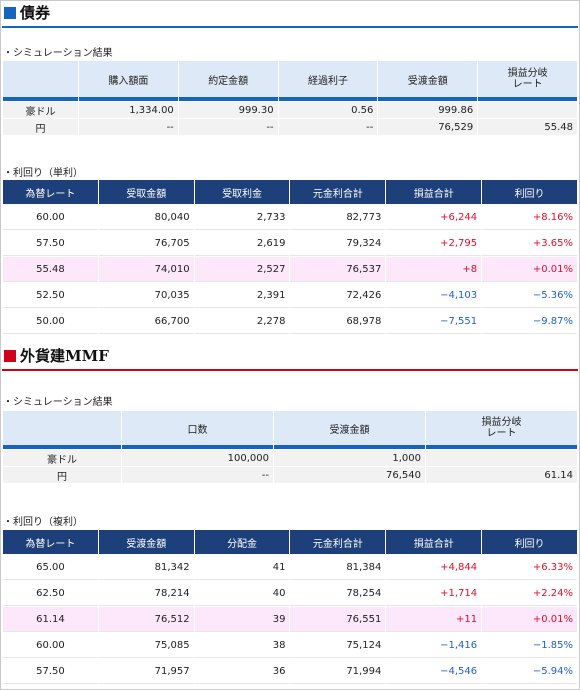 Image resolution: width=580 pixels, height=690 pixels. I want to click on interest-cell: 36, so click(242, 671).